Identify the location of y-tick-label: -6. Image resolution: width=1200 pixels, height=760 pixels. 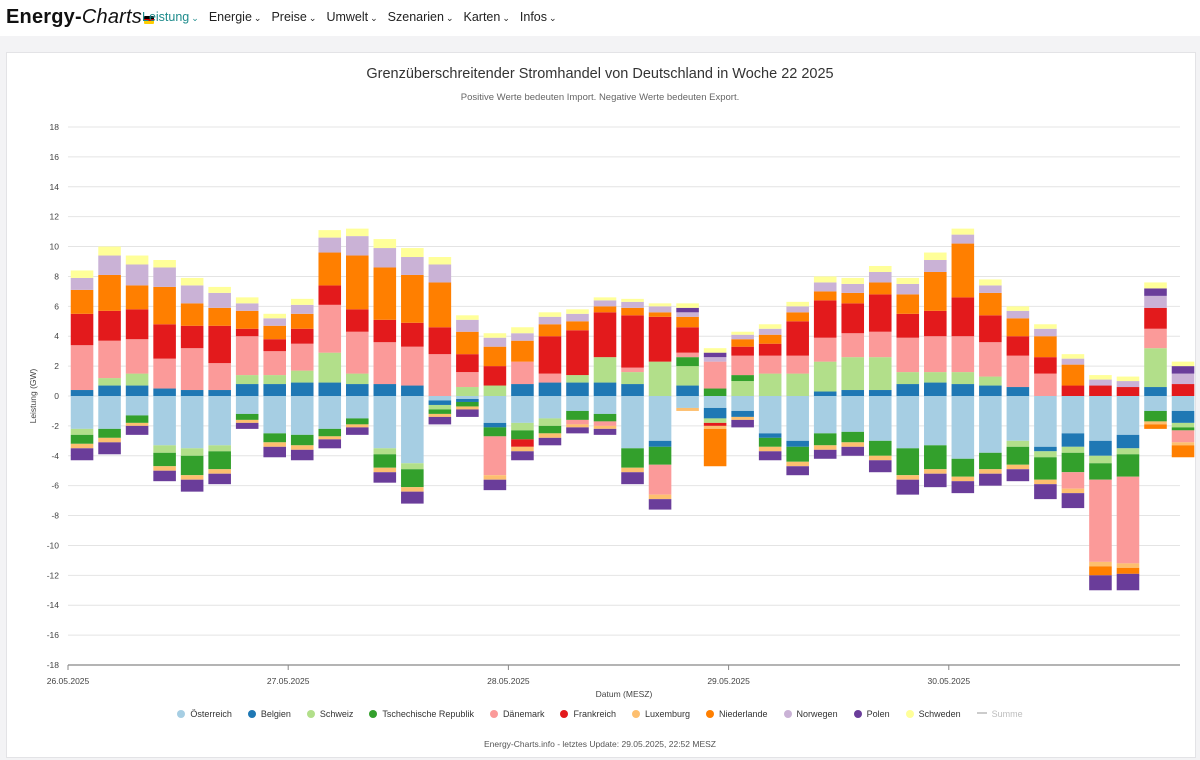
(55, 486).